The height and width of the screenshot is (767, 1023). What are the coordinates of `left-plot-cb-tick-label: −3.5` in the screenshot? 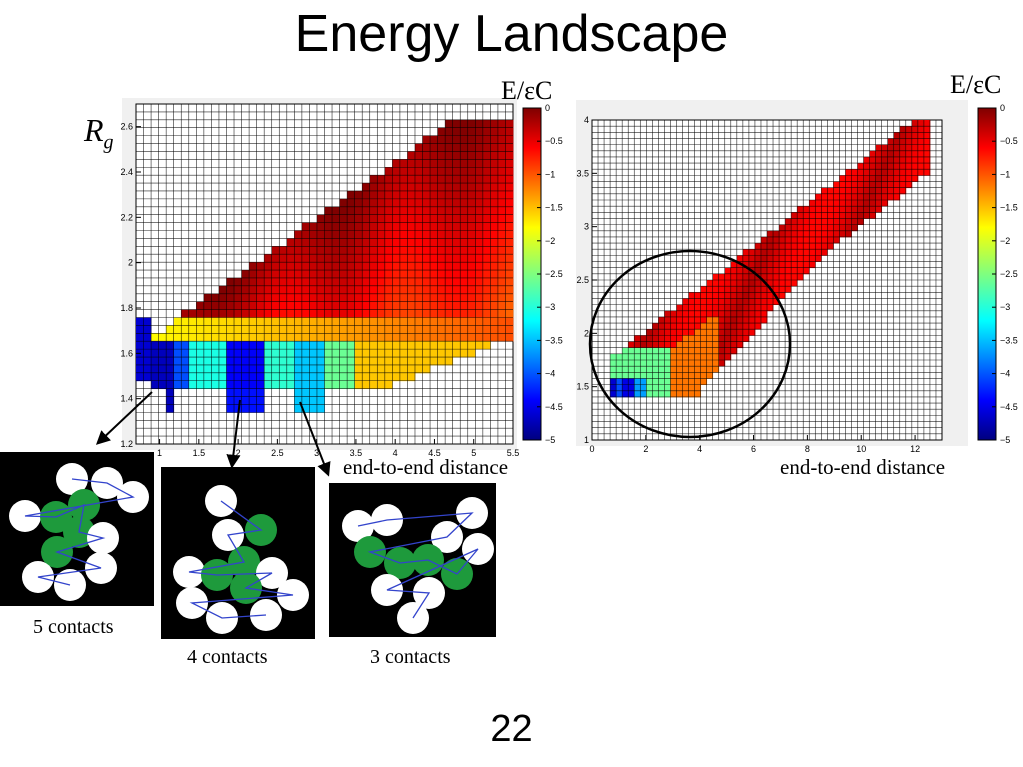 It's located at (554, 340).